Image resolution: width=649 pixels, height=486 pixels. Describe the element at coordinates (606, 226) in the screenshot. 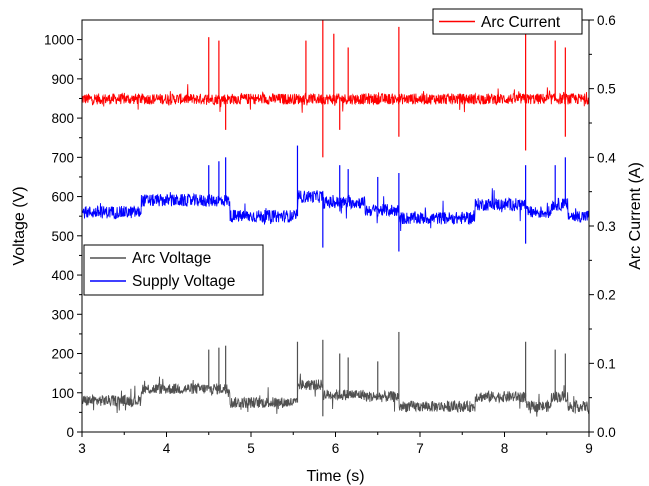

I see `y2-tick-label: 0.3` at that location.